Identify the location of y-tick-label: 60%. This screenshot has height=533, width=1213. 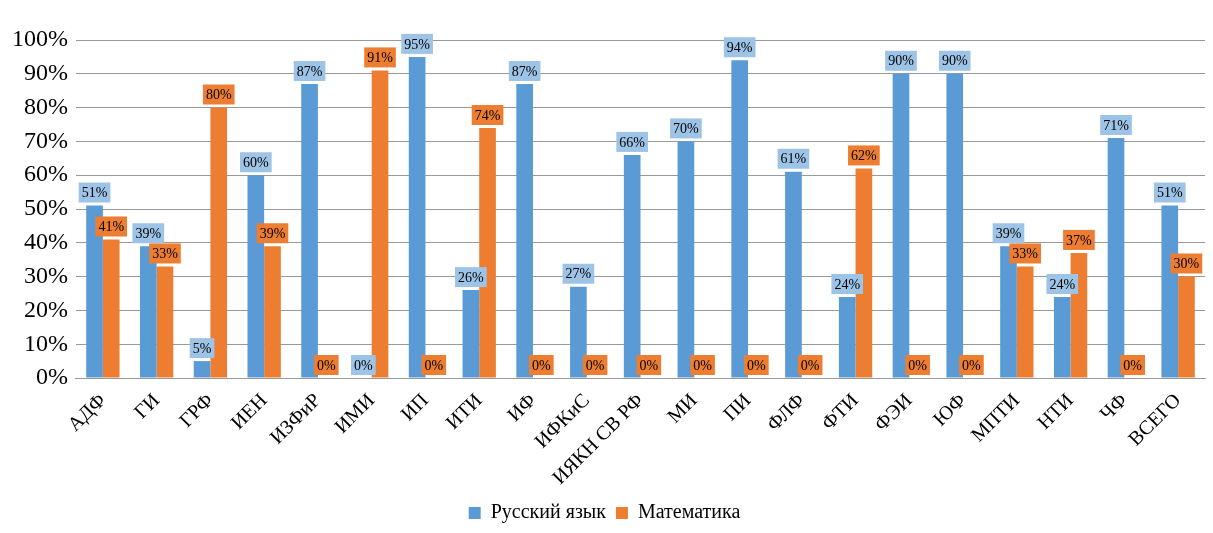
(45, 173).